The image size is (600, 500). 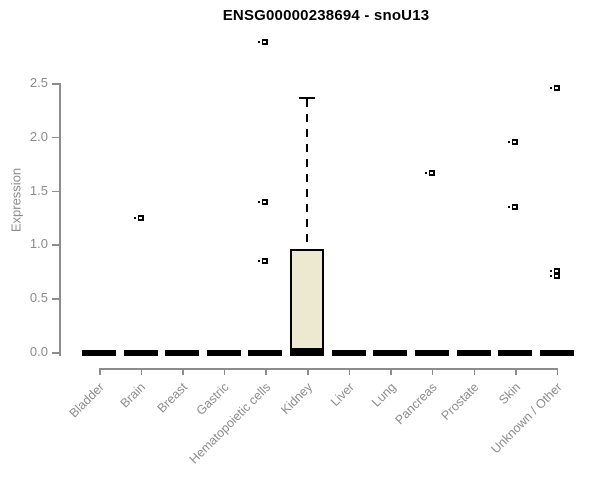 What do you see at coordinates (38, 82) in the screenshot?
I see `y-tick-label: 2.5` at bounding box center [38, 82].